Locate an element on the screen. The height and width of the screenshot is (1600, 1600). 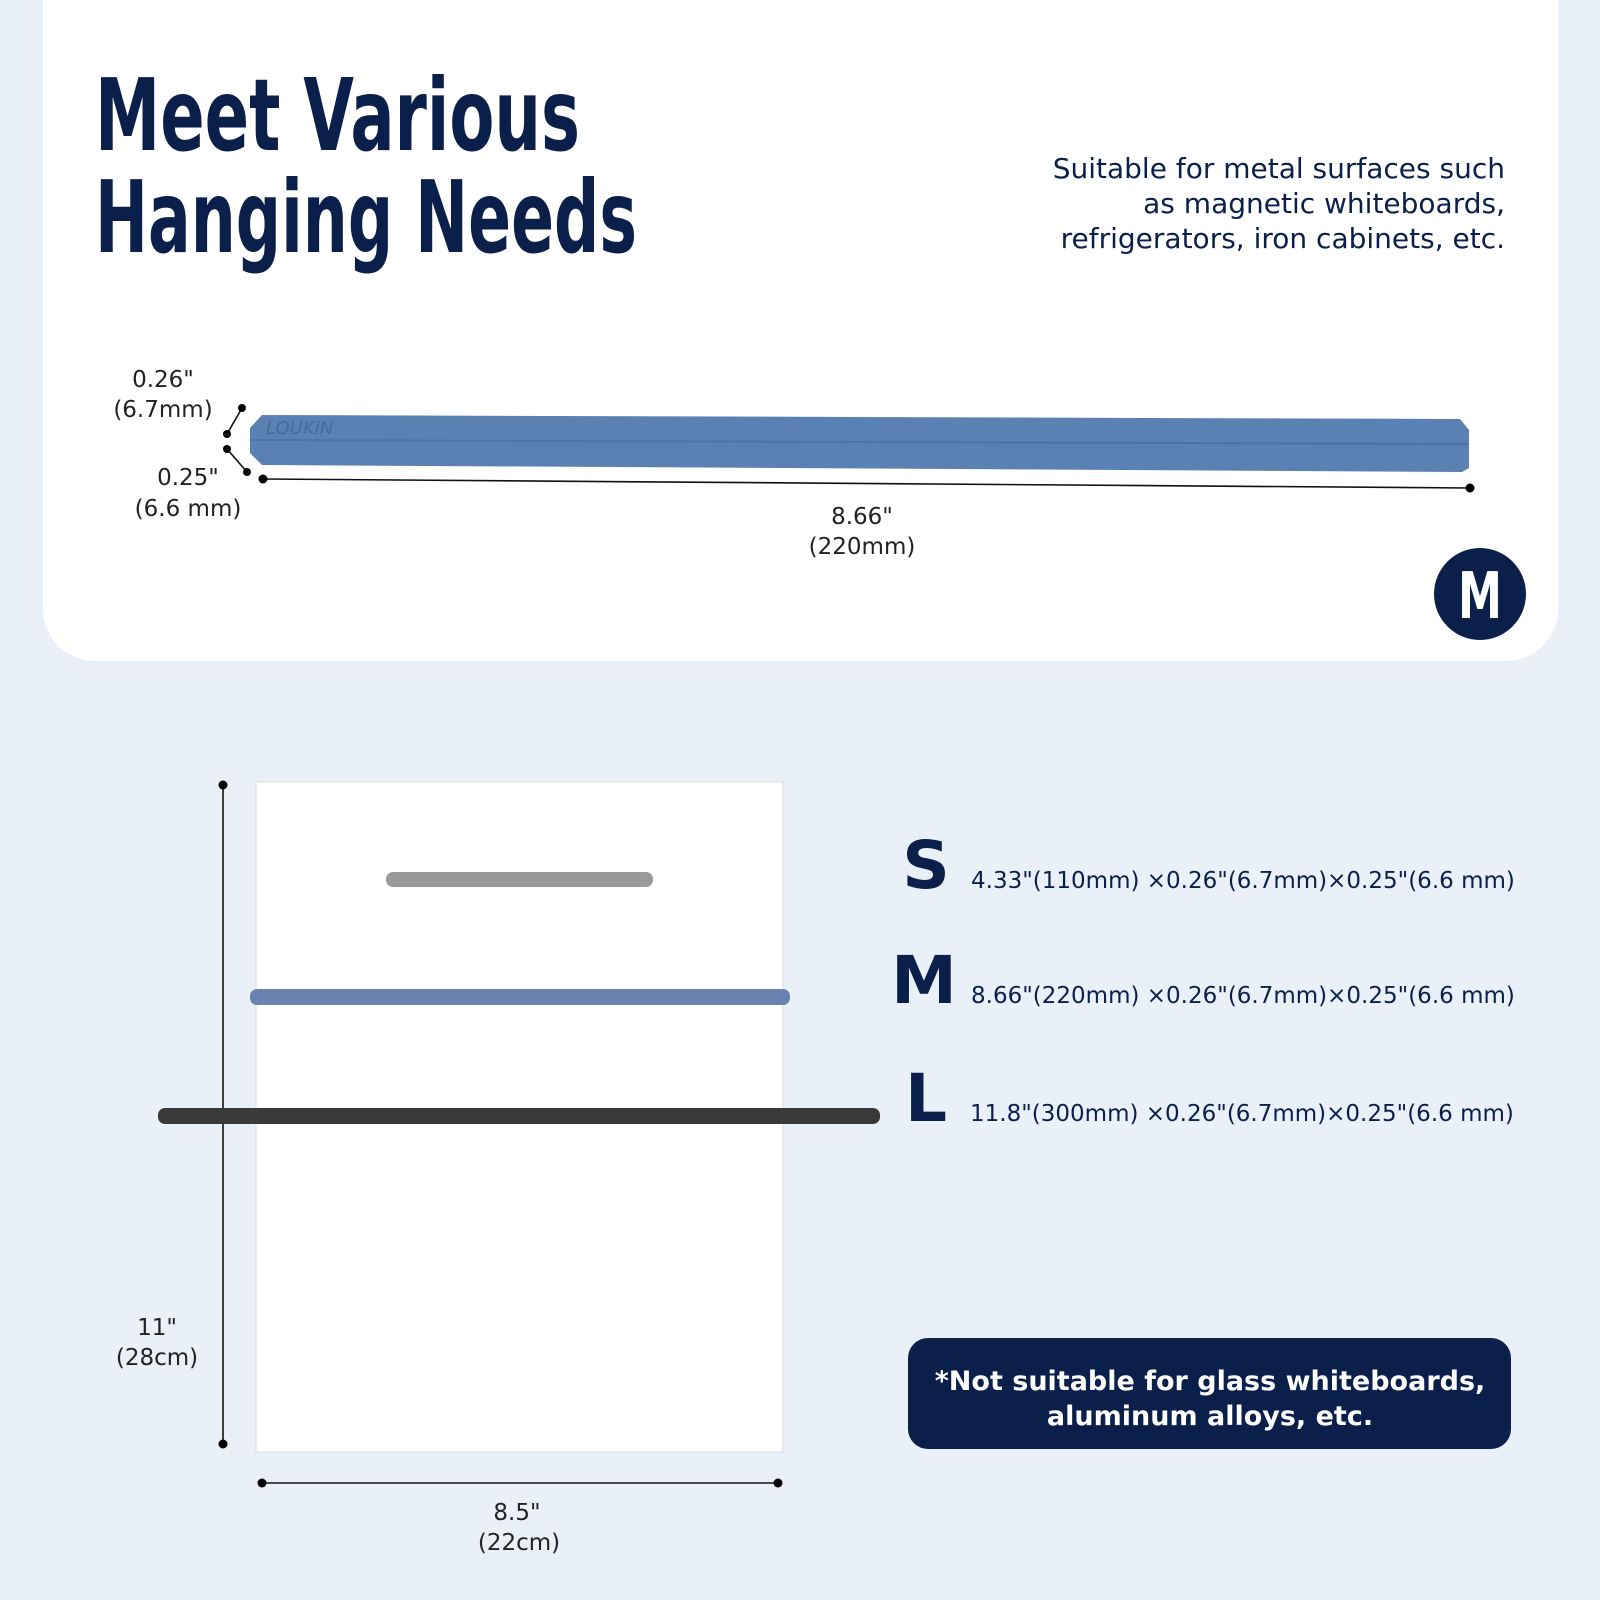
size-badge is located at coordinates (1480, 594).